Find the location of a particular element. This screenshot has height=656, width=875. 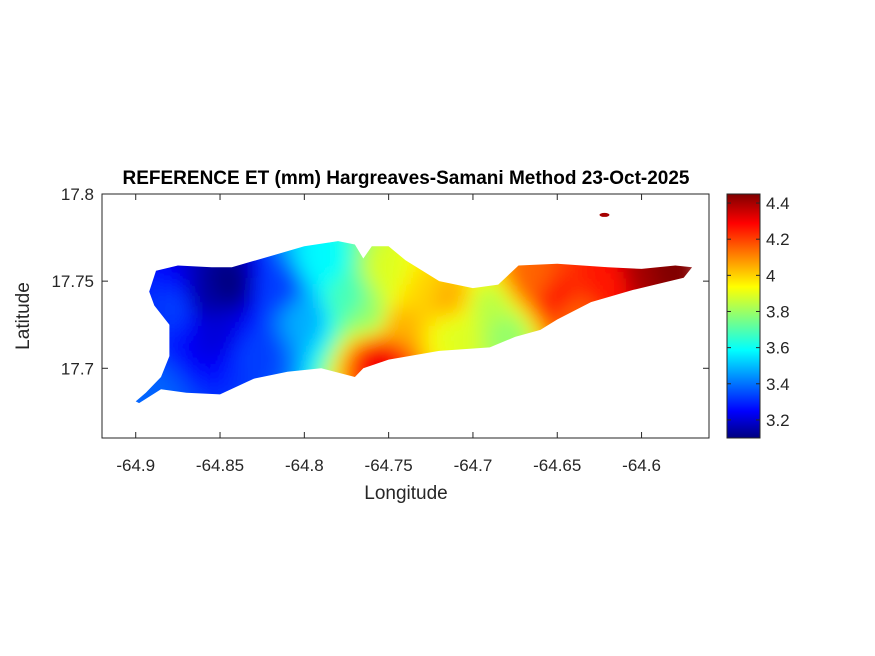

y-axis-label: Latitude is located at coordinates (23, 316).